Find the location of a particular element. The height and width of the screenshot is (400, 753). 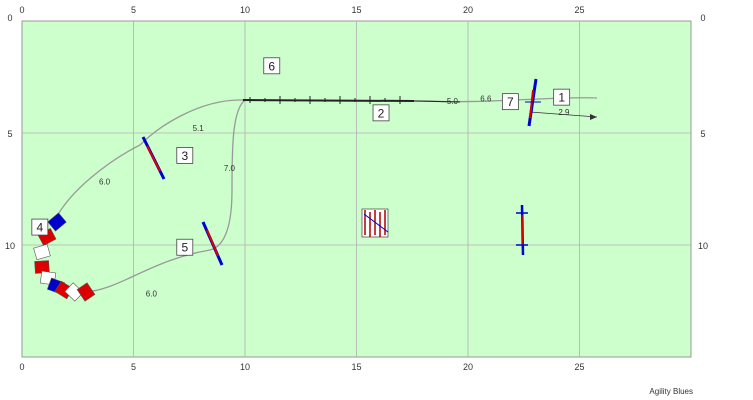

obstacle-number: 7 is located at coordinates (510, 102).